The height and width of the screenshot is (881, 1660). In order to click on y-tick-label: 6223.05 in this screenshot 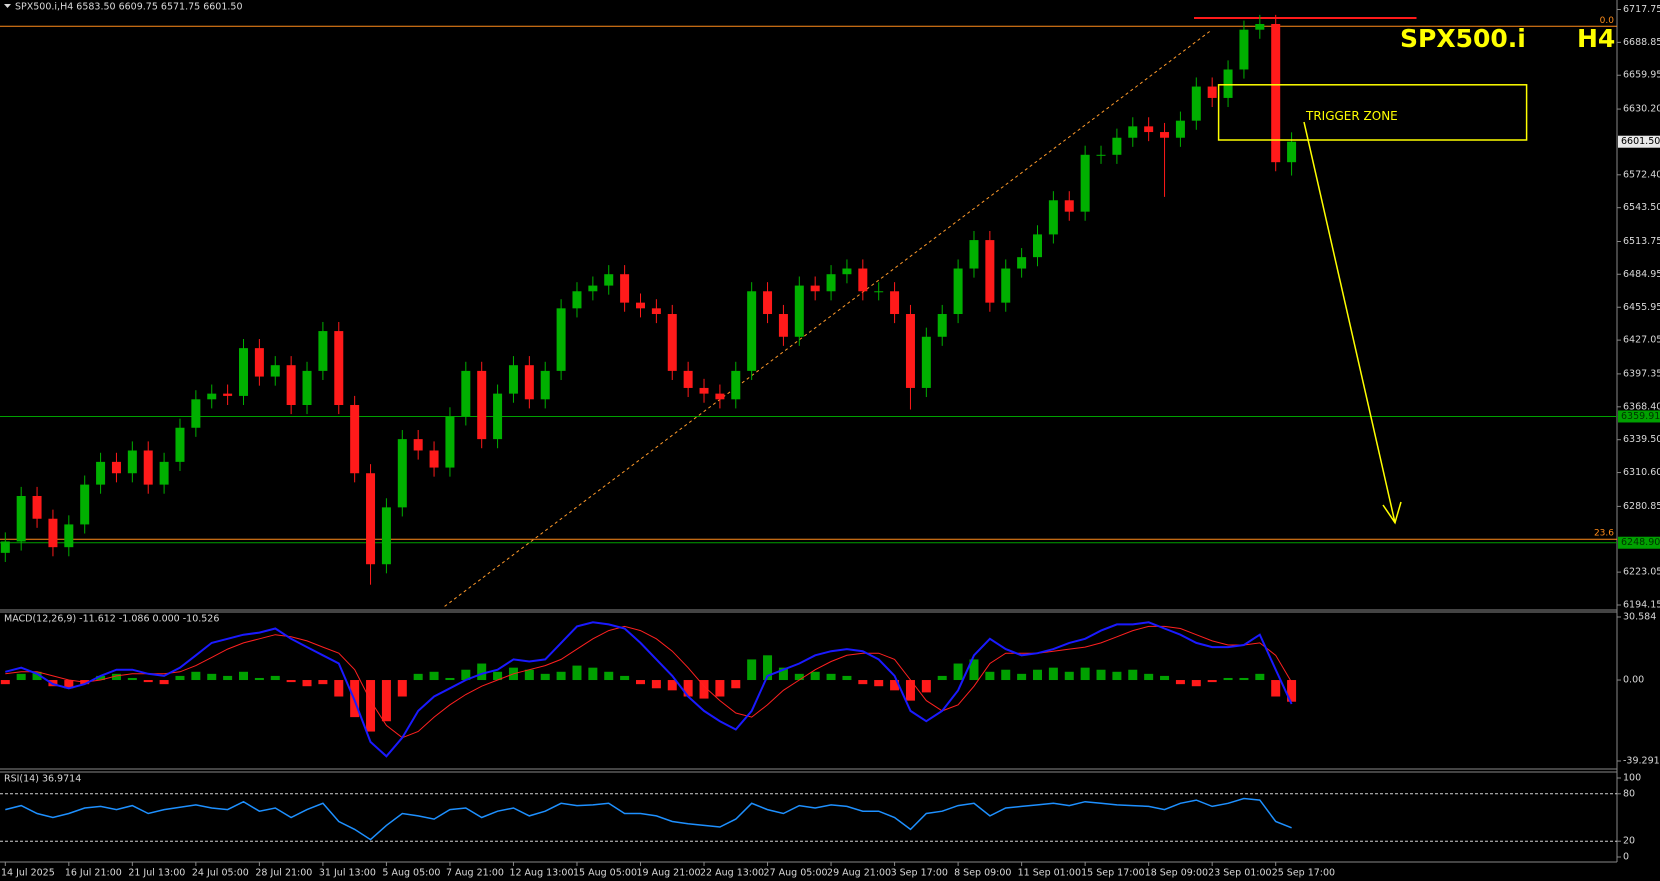, I will do `click(1641, 572)`.